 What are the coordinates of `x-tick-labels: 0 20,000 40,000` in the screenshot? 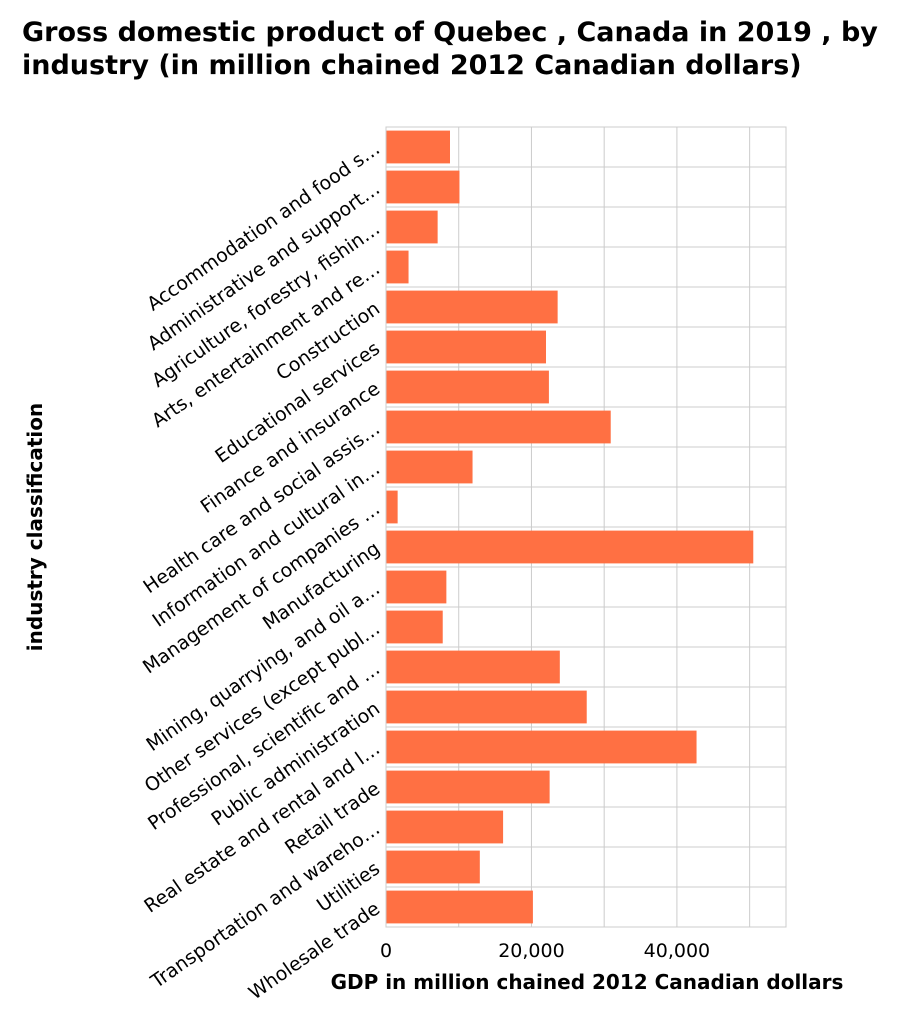 It's located at (545, 951).